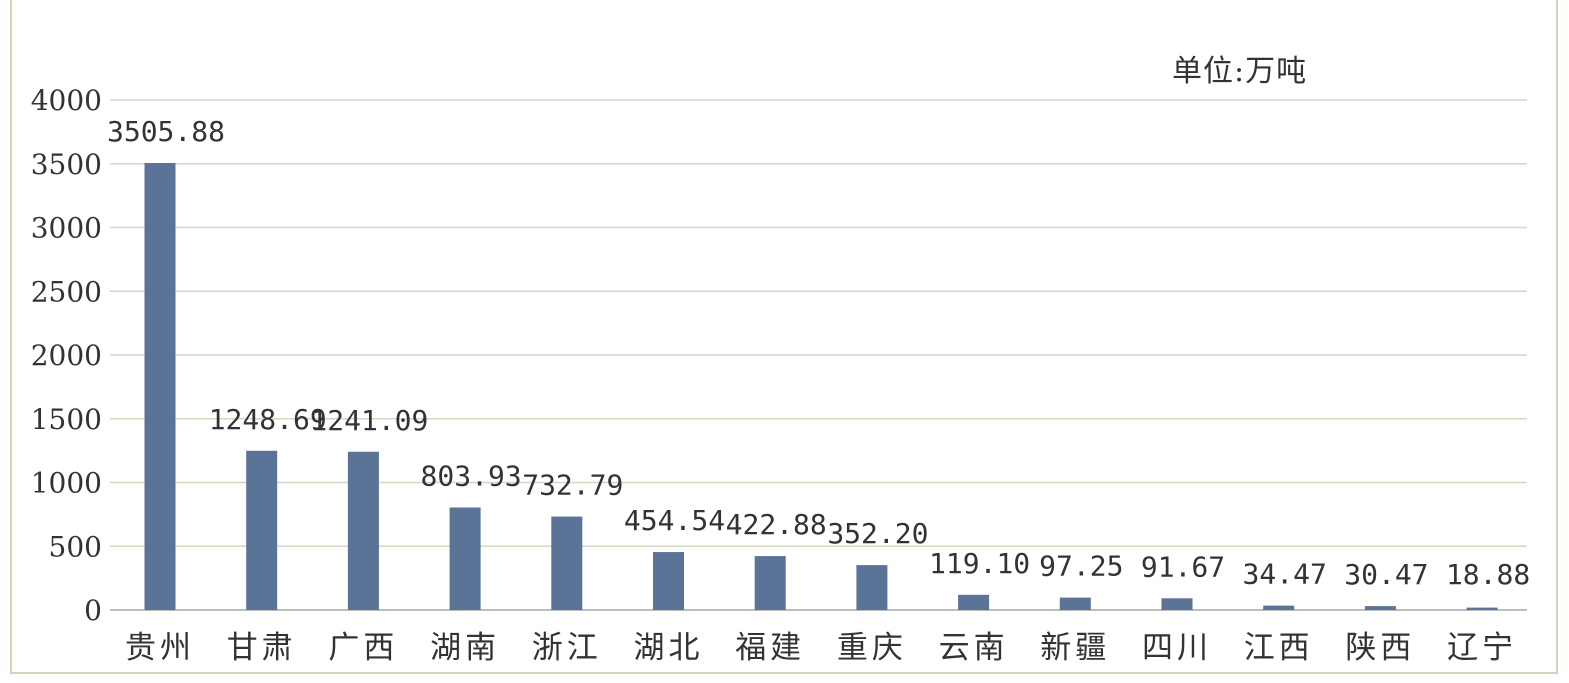 This screenshot has height=683, width=1569. What do you see at coordinates (66, 483) in the screenshot?
I see `y-tick-label: 1000` at bounding box center [66, 483].